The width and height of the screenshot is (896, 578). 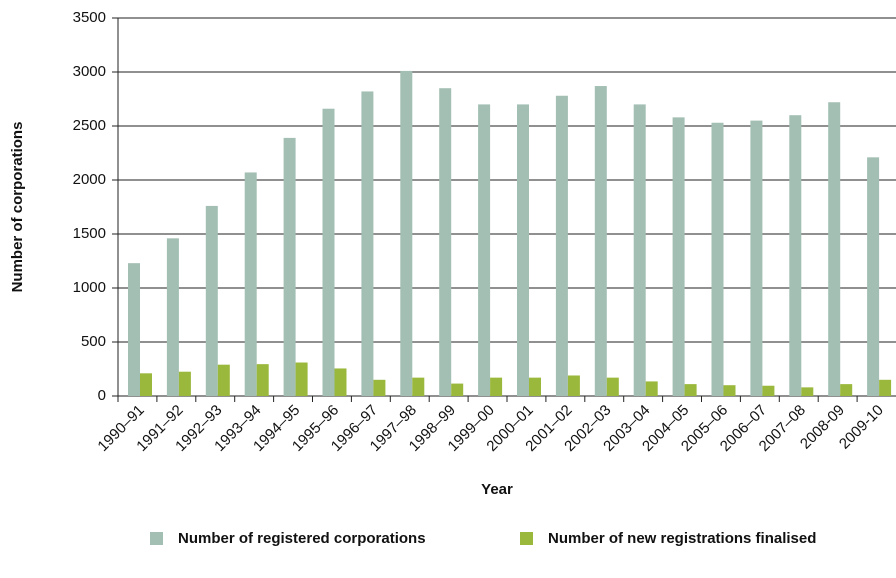 I want to click on y-axis-title: Number of corporations, so click(x=17, y=207).